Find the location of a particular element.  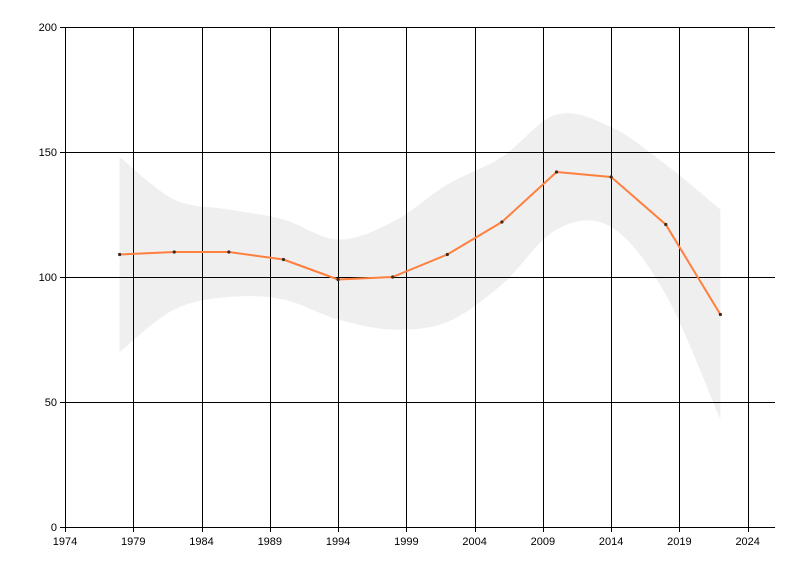

x-tick-label-2009: 2009 is located at coordinates (543, 542).